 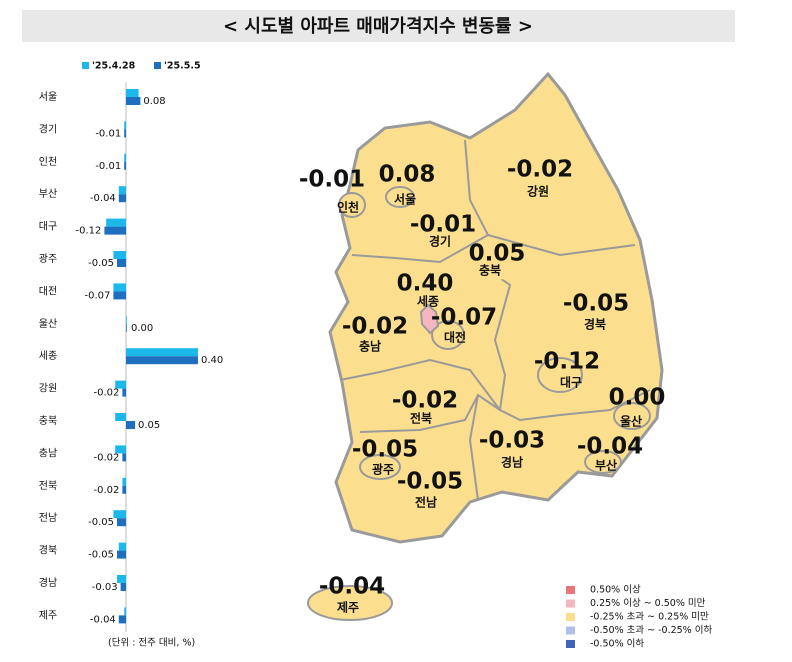 I want to click on footnote: (단위 : 전주 대비, %), so click(x=151, y=643).